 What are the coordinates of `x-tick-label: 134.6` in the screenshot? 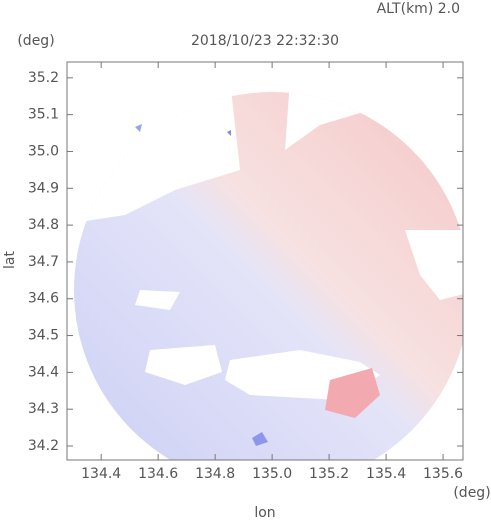 It's located at (158, 474).